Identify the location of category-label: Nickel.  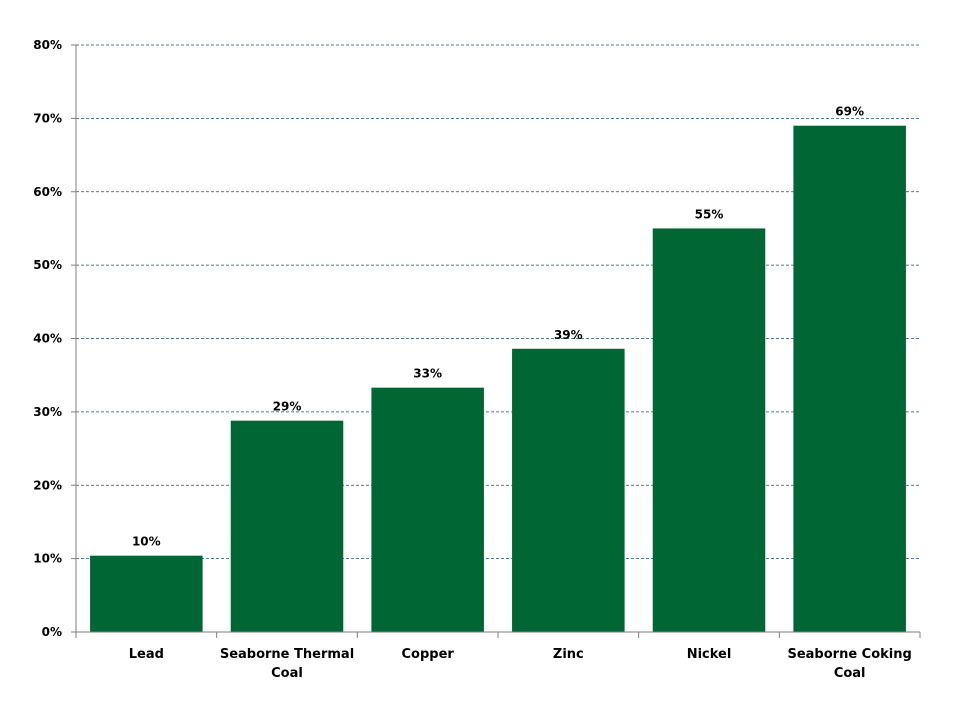
(709, 654).